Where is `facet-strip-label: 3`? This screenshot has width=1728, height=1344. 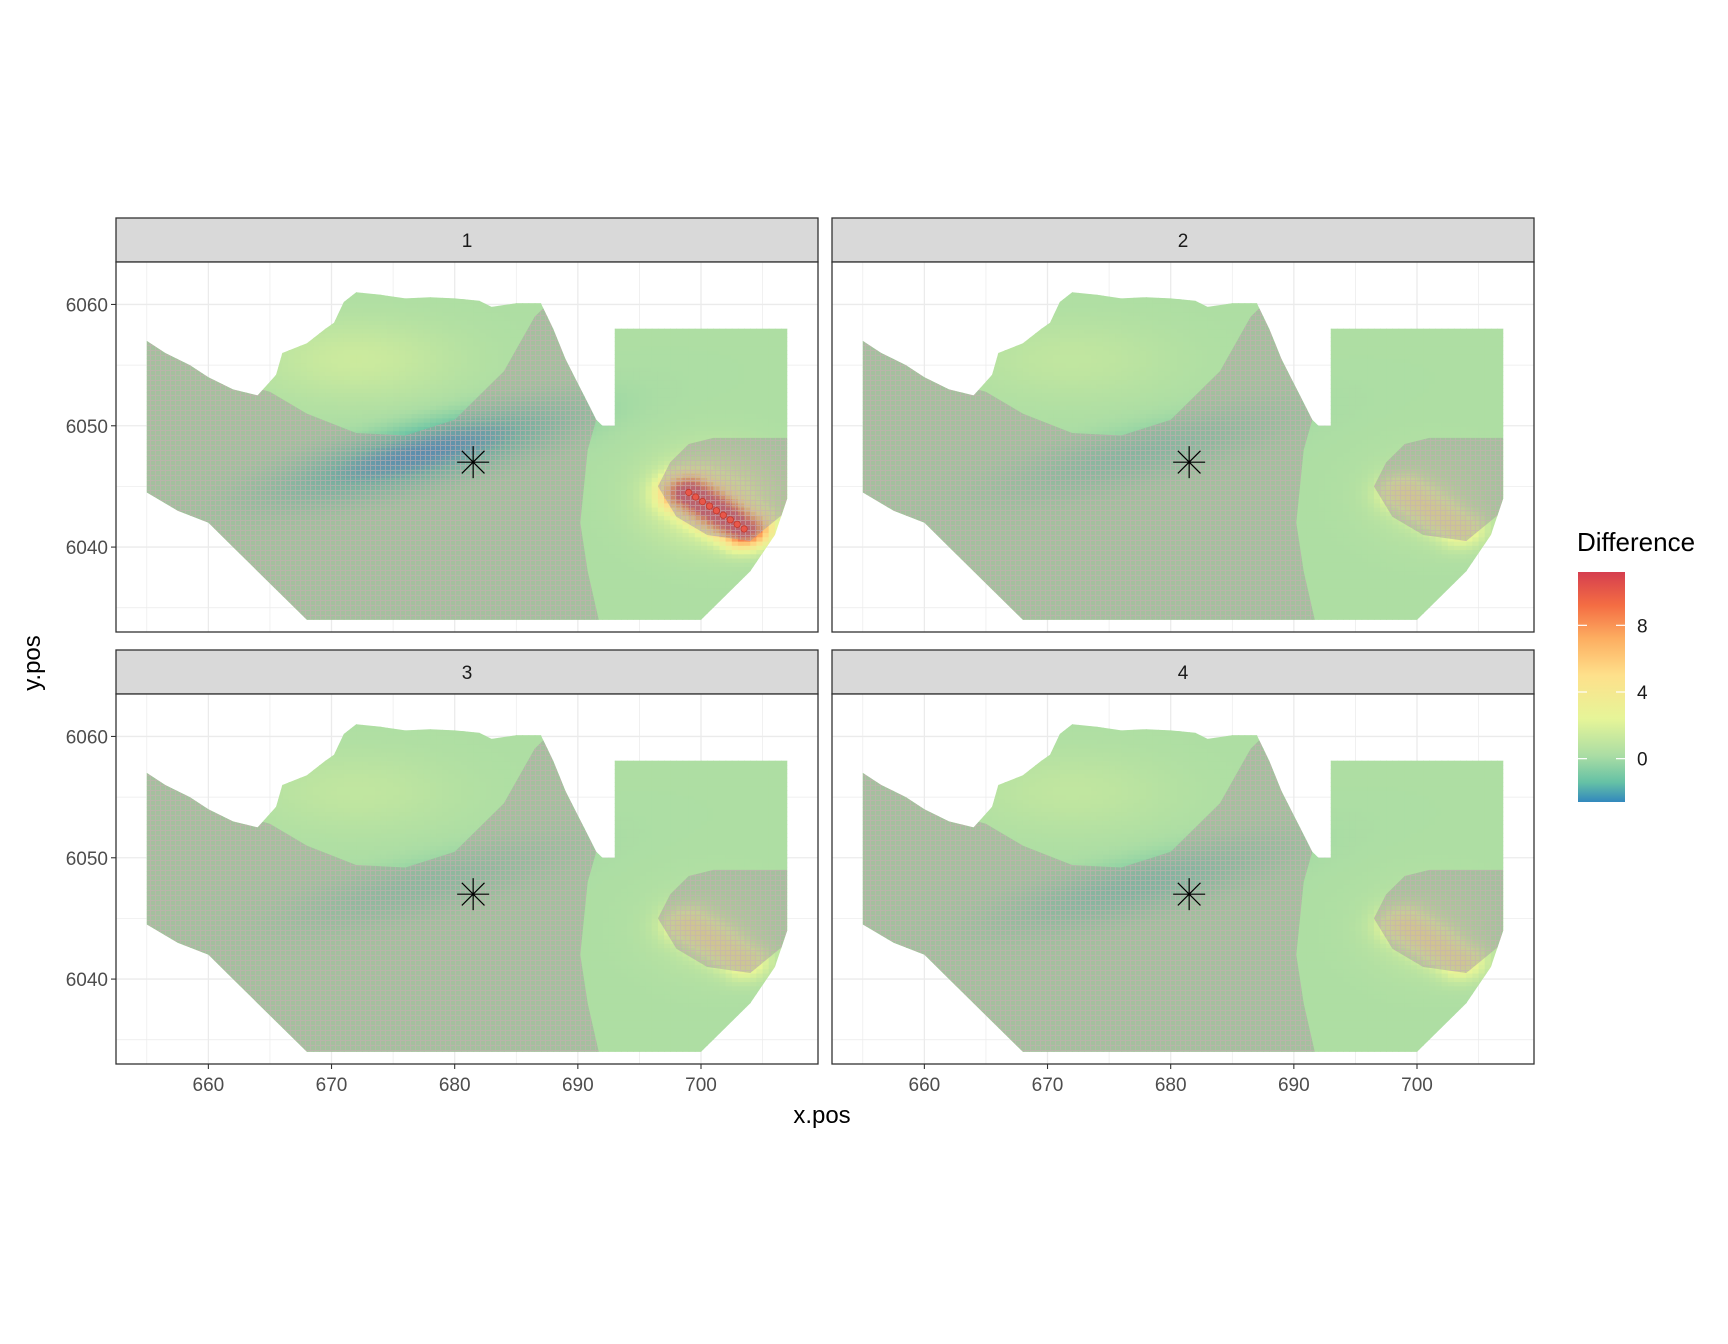 facet-strip-label: 3 is located at coordinates (467, 673).